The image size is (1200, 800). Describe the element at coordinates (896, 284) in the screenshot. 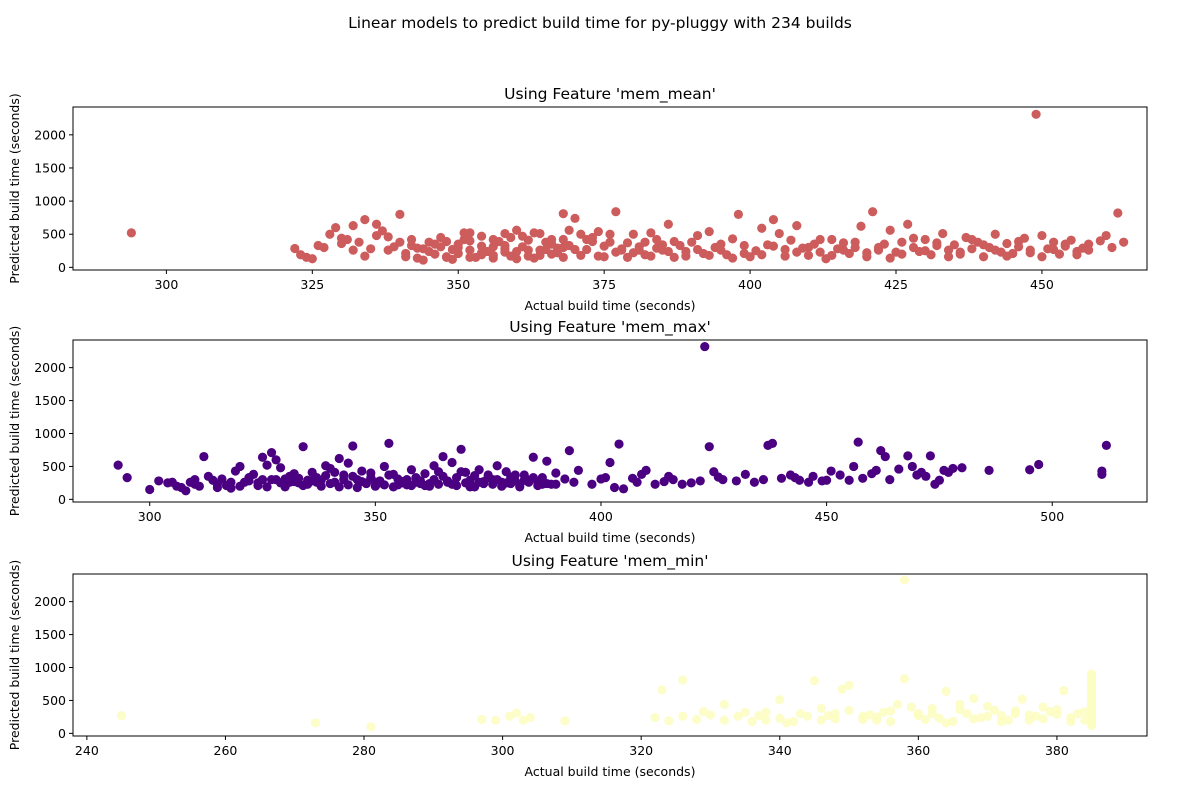

I see `x-tick-label-1-5: 425` at that location.